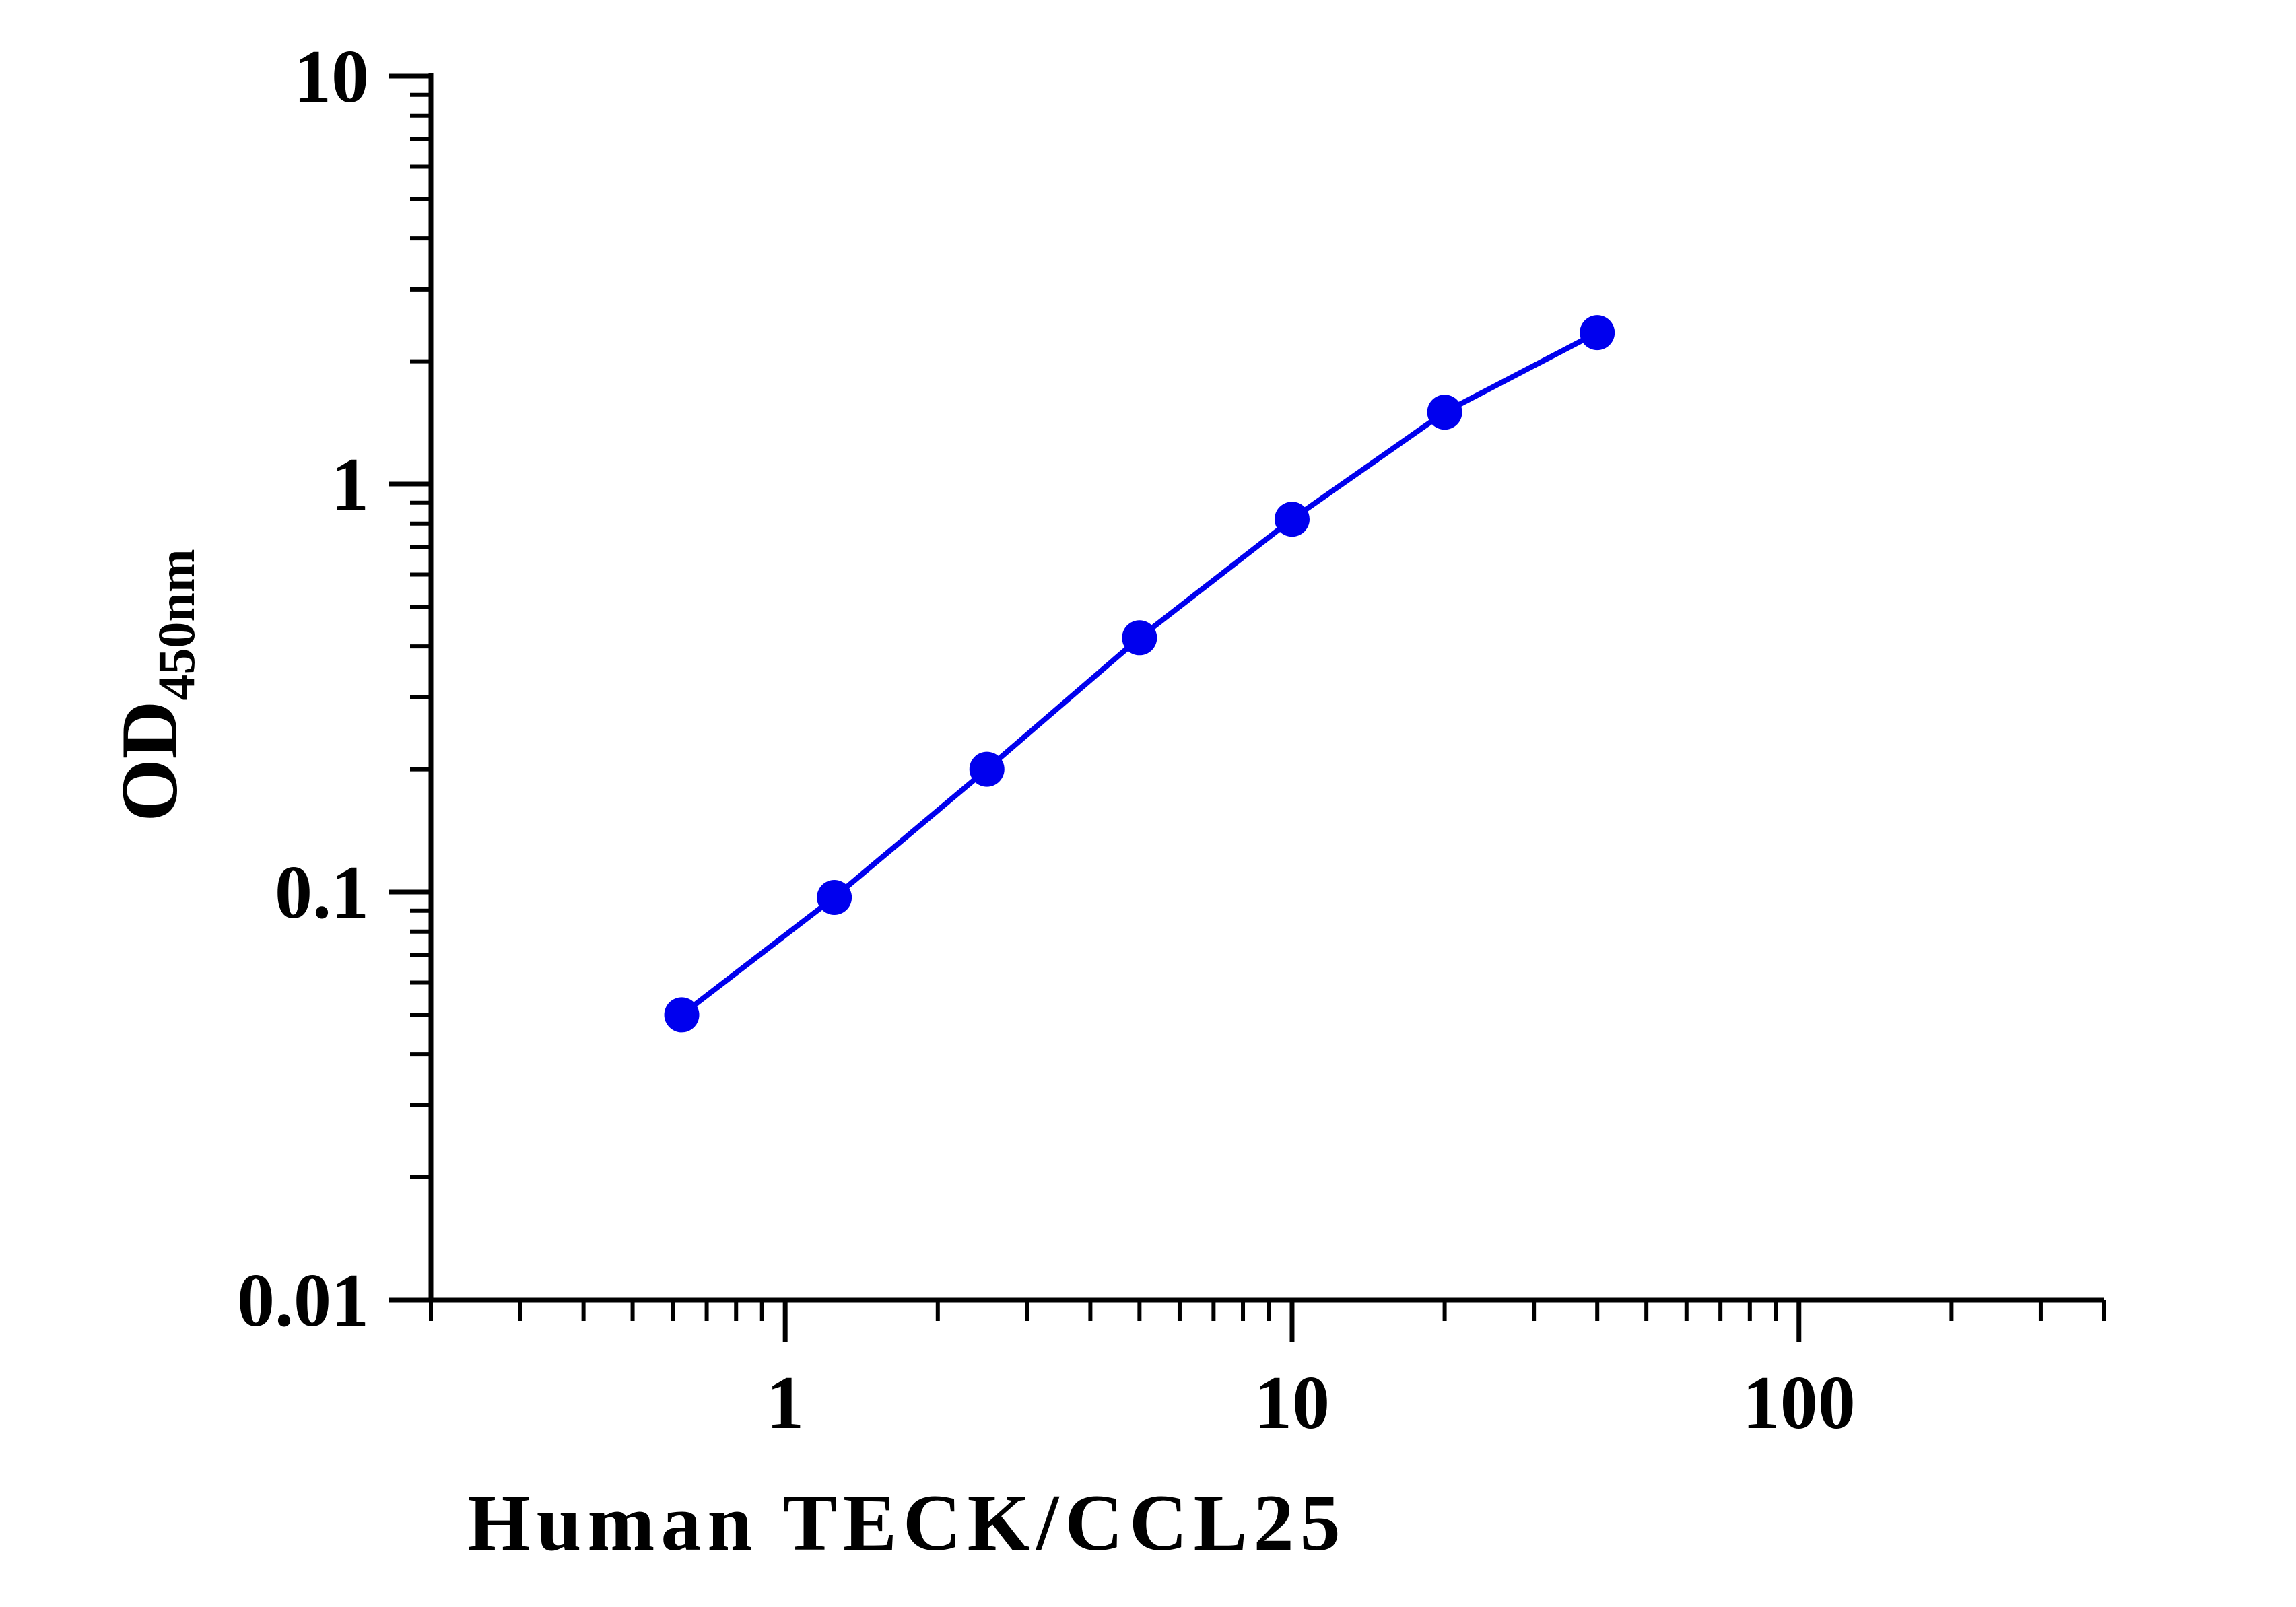 The height and width of the screenshot is (1607, 2296). I want to click on y-axis-title-subscript: 450nm, so click(176, 624).